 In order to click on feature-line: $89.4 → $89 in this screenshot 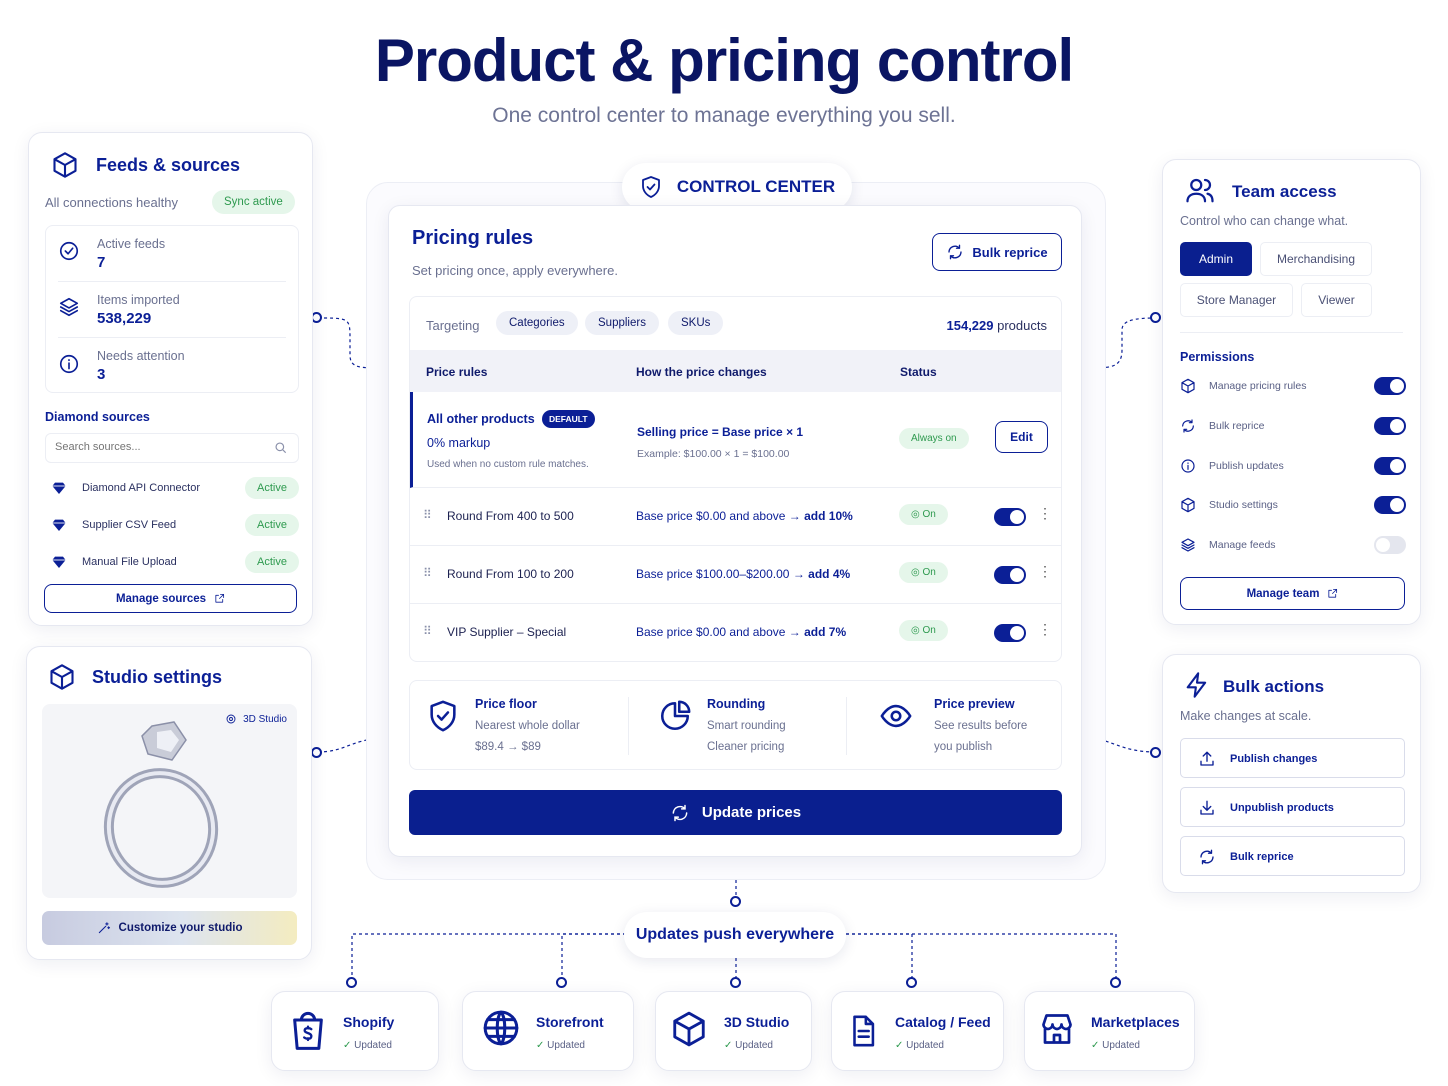, I will do `click(508, 747)`.